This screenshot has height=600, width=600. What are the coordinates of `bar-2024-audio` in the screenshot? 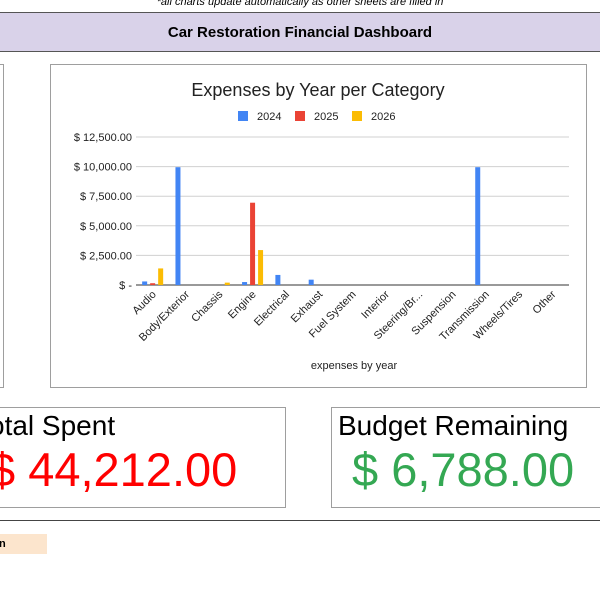 It's located at (145, 283).